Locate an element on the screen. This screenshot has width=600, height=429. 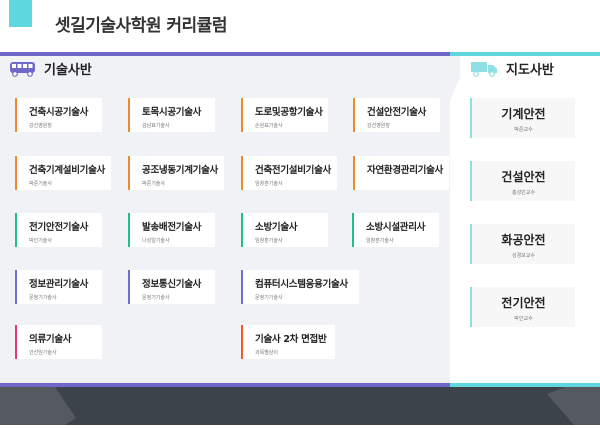
course-teacher: 성경모교수 is located at coordinates (523, 256).